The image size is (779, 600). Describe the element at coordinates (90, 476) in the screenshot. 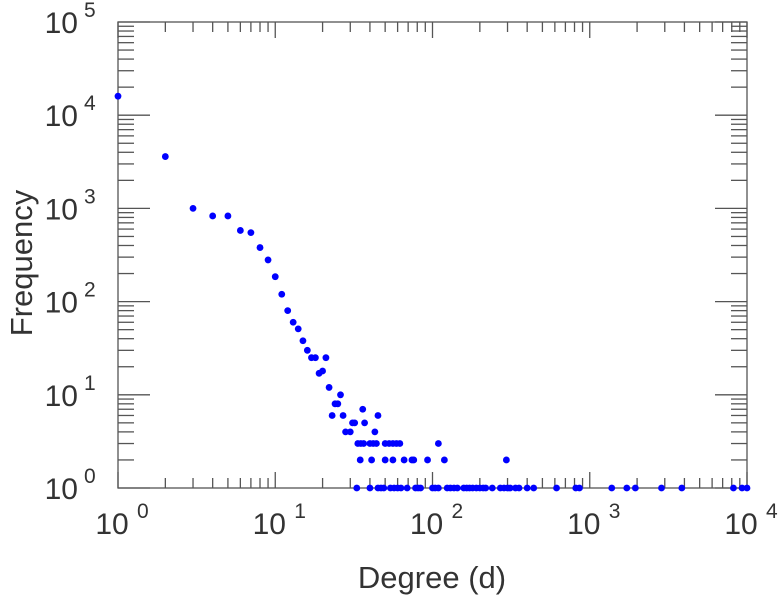

I see `y-tick-exponent: 0` at that location.